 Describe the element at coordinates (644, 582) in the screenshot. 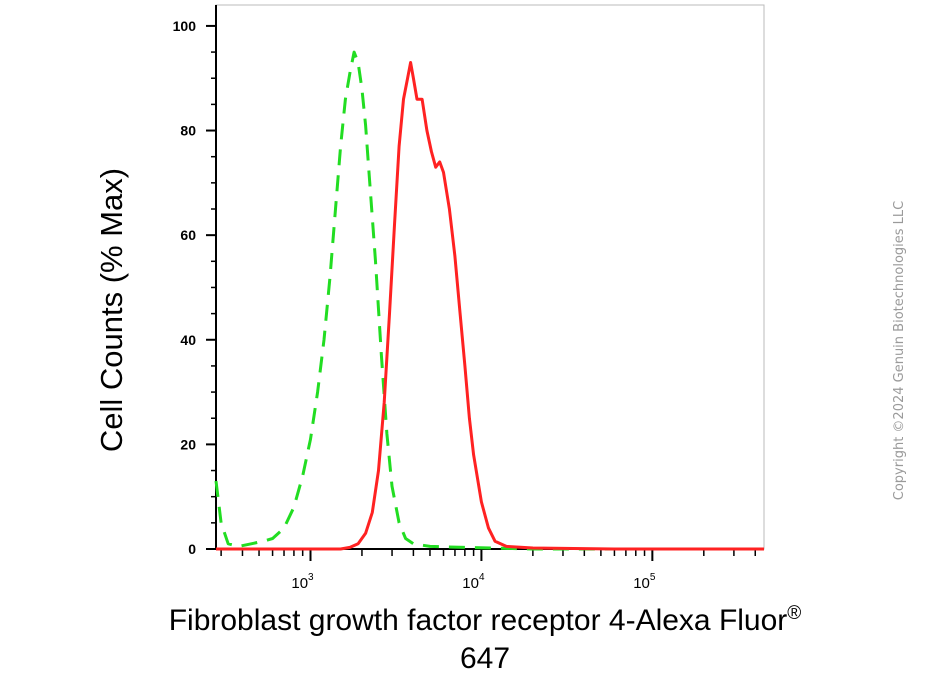

I see `x-tick-label: 10⁵` at that location.